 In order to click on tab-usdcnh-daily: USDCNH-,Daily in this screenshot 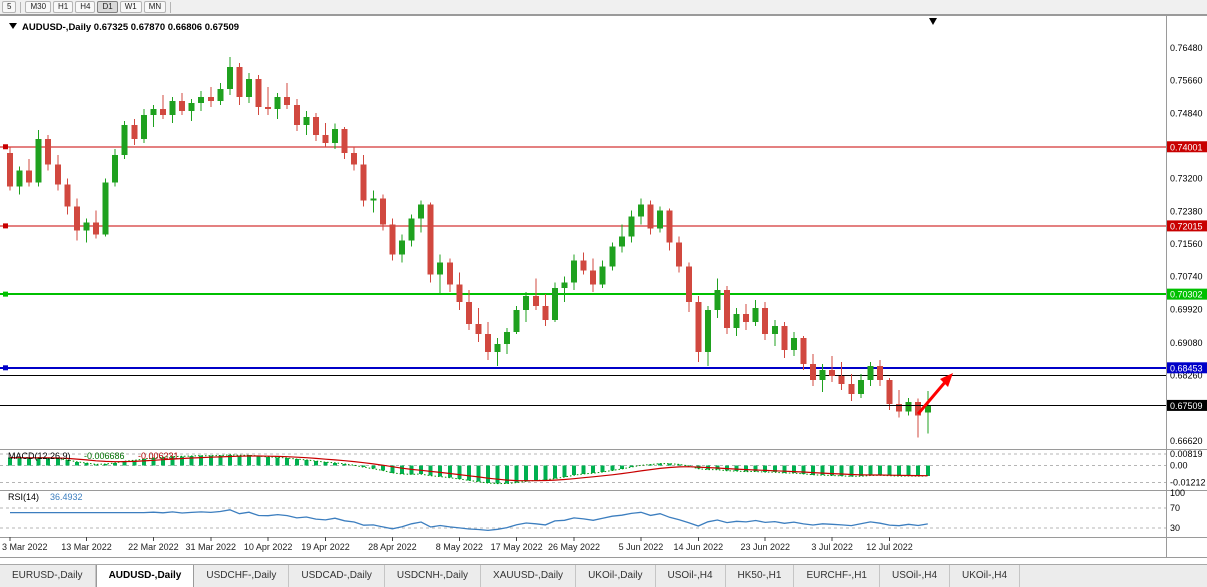, I will do `click(433, 576)`.